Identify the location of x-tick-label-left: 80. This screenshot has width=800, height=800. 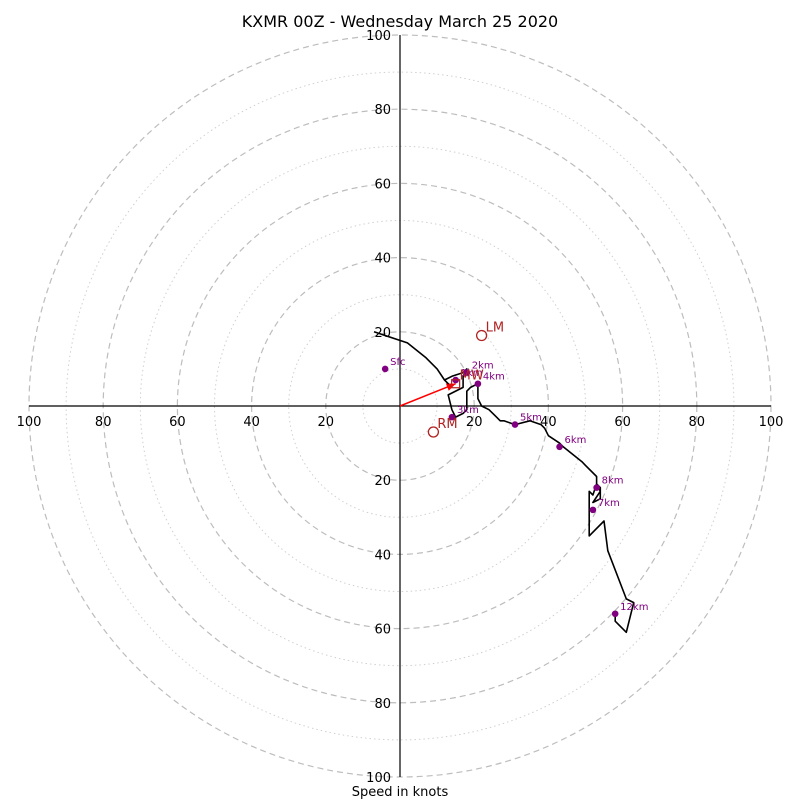
(103, 422).